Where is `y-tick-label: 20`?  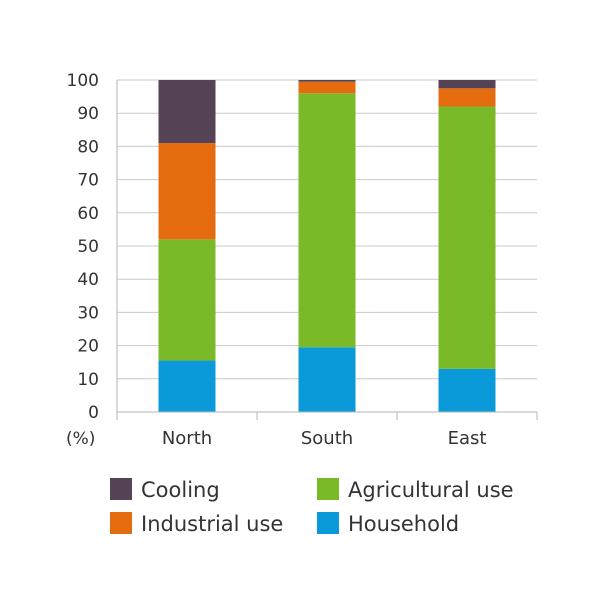 y-tick-label: 20 is located at coordinates (88, 347).